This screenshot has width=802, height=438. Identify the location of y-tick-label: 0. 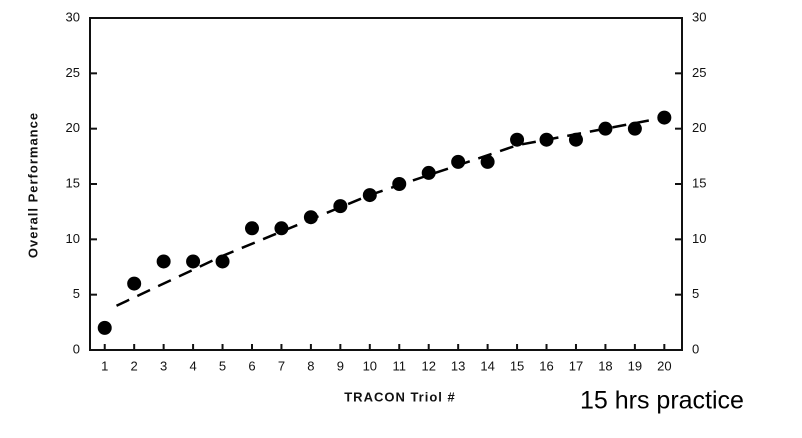
(76, 348).